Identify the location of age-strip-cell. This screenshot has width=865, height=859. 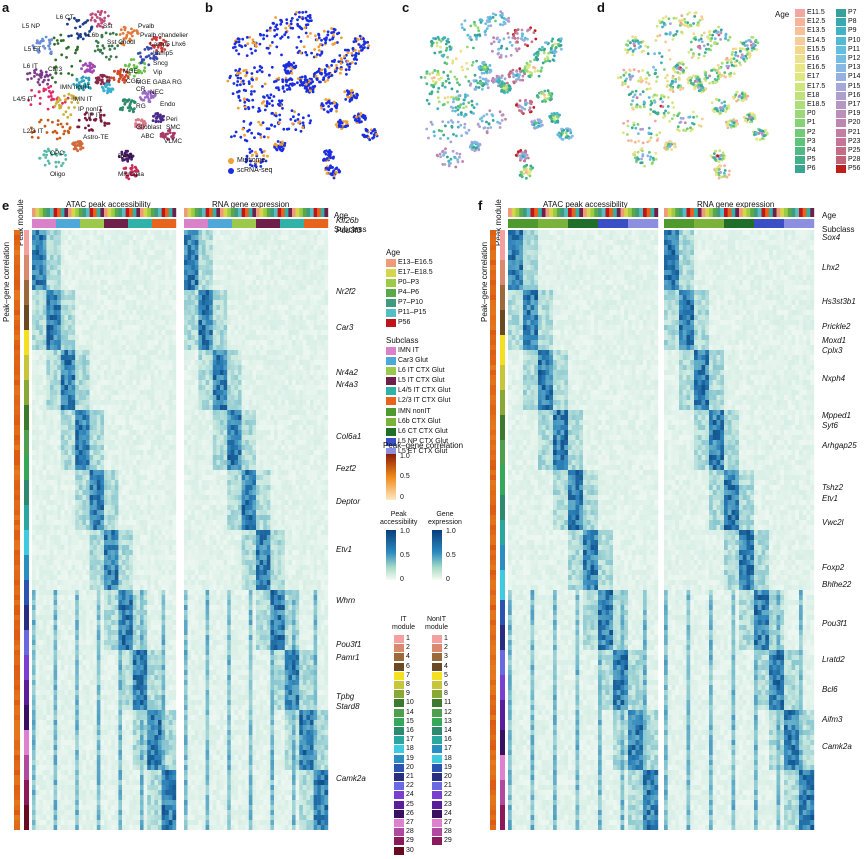
(134, 212).